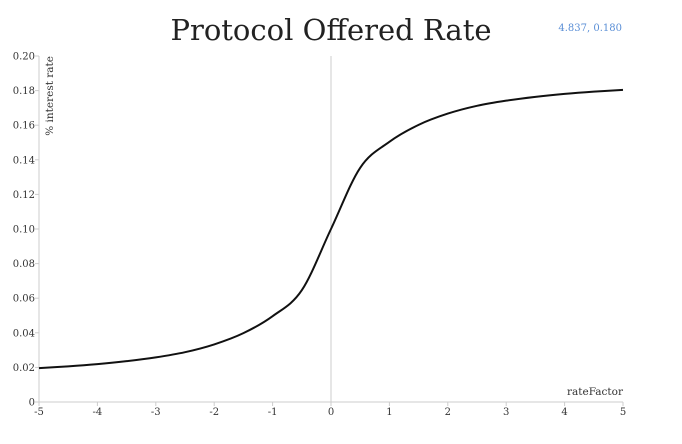  Describe the element at coordinates (595, 392) in the screenshot. I see `x-axis-label: rateFactor` at that location.